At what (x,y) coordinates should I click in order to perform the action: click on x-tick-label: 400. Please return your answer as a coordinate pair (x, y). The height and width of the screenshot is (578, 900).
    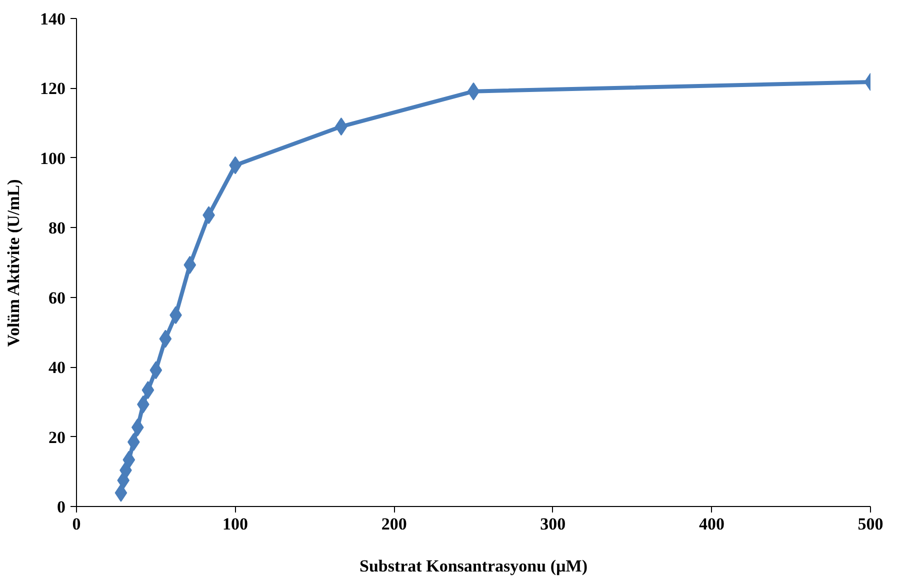
    Looking at the image, I should click on (711, 524).